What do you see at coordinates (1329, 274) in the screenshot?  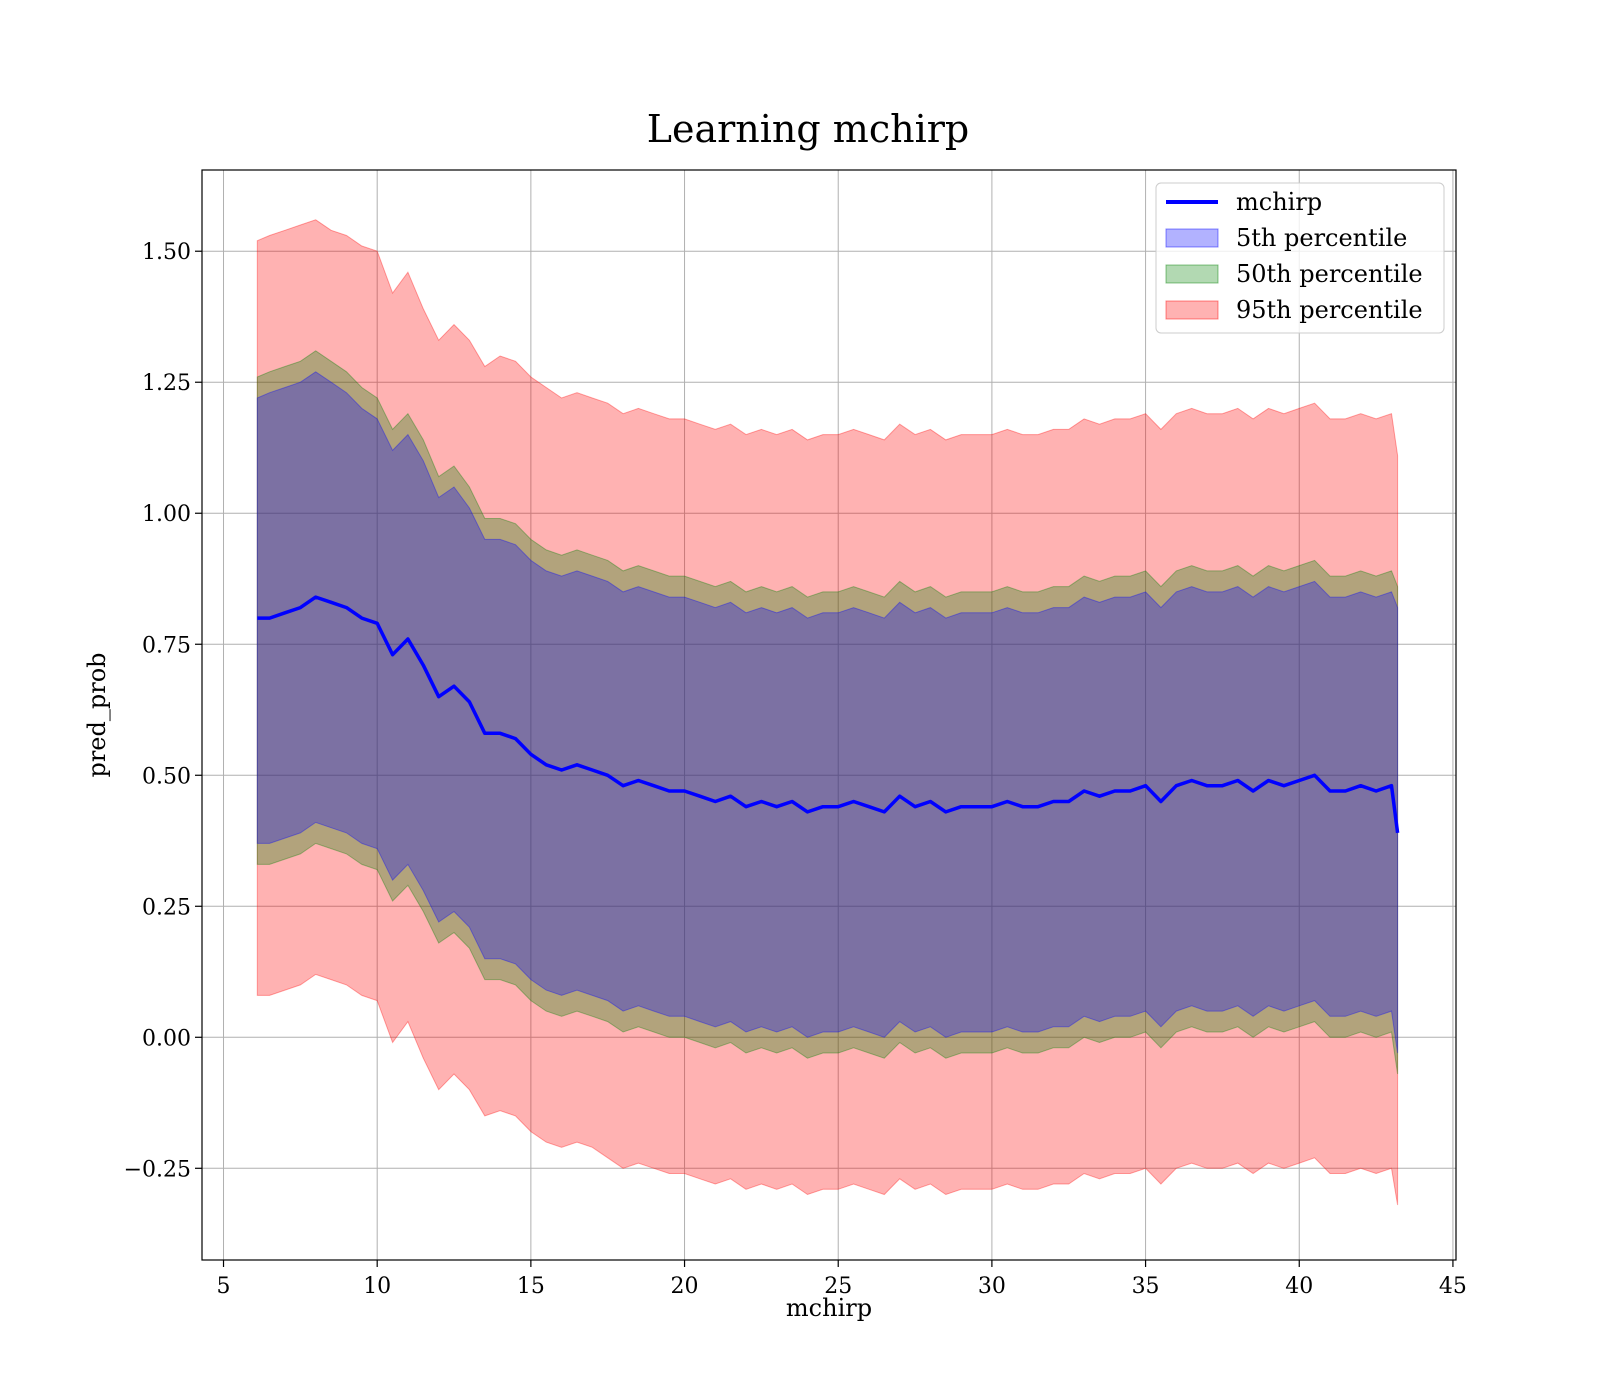 I see `legend-label-50th-percentile: 50th percentile` at bounding box center [1329, 274].